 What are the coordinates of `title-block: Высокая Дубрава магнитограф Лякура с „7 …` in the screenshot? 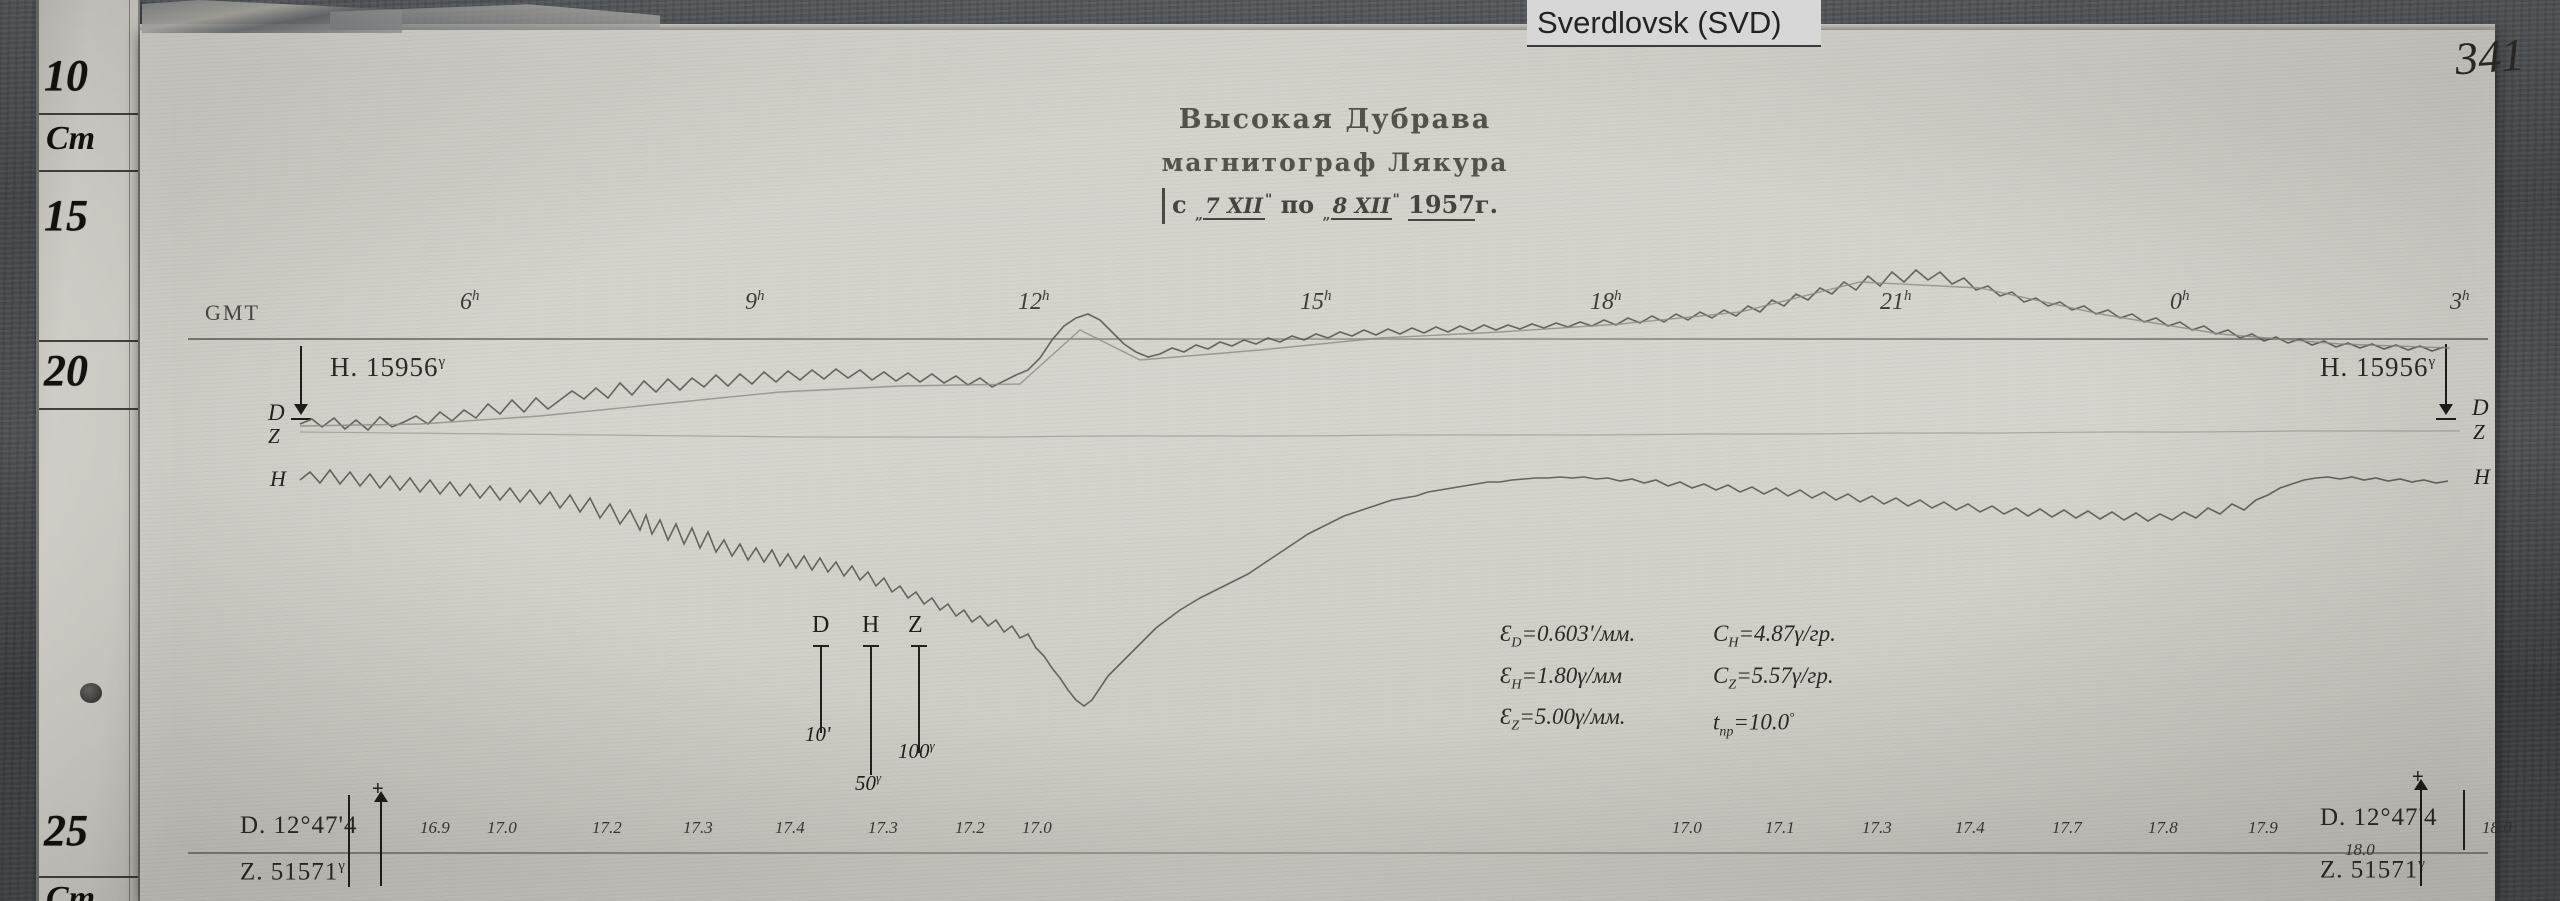 It's located at (1335, 163).